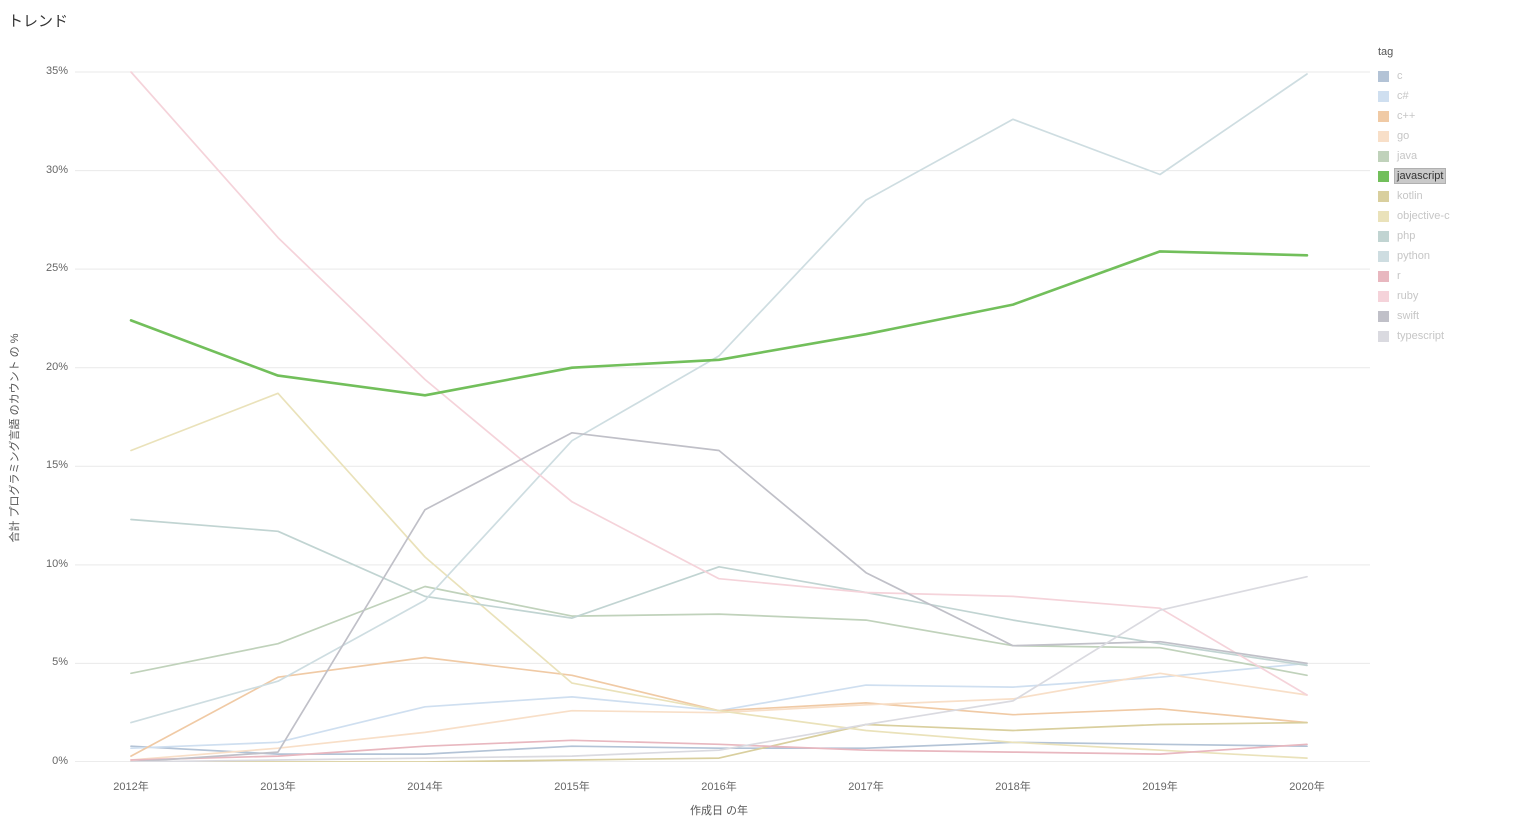  Describe the element at coordinates (1406, 236) in the screenshot. I see `legend-label: php` at that location.